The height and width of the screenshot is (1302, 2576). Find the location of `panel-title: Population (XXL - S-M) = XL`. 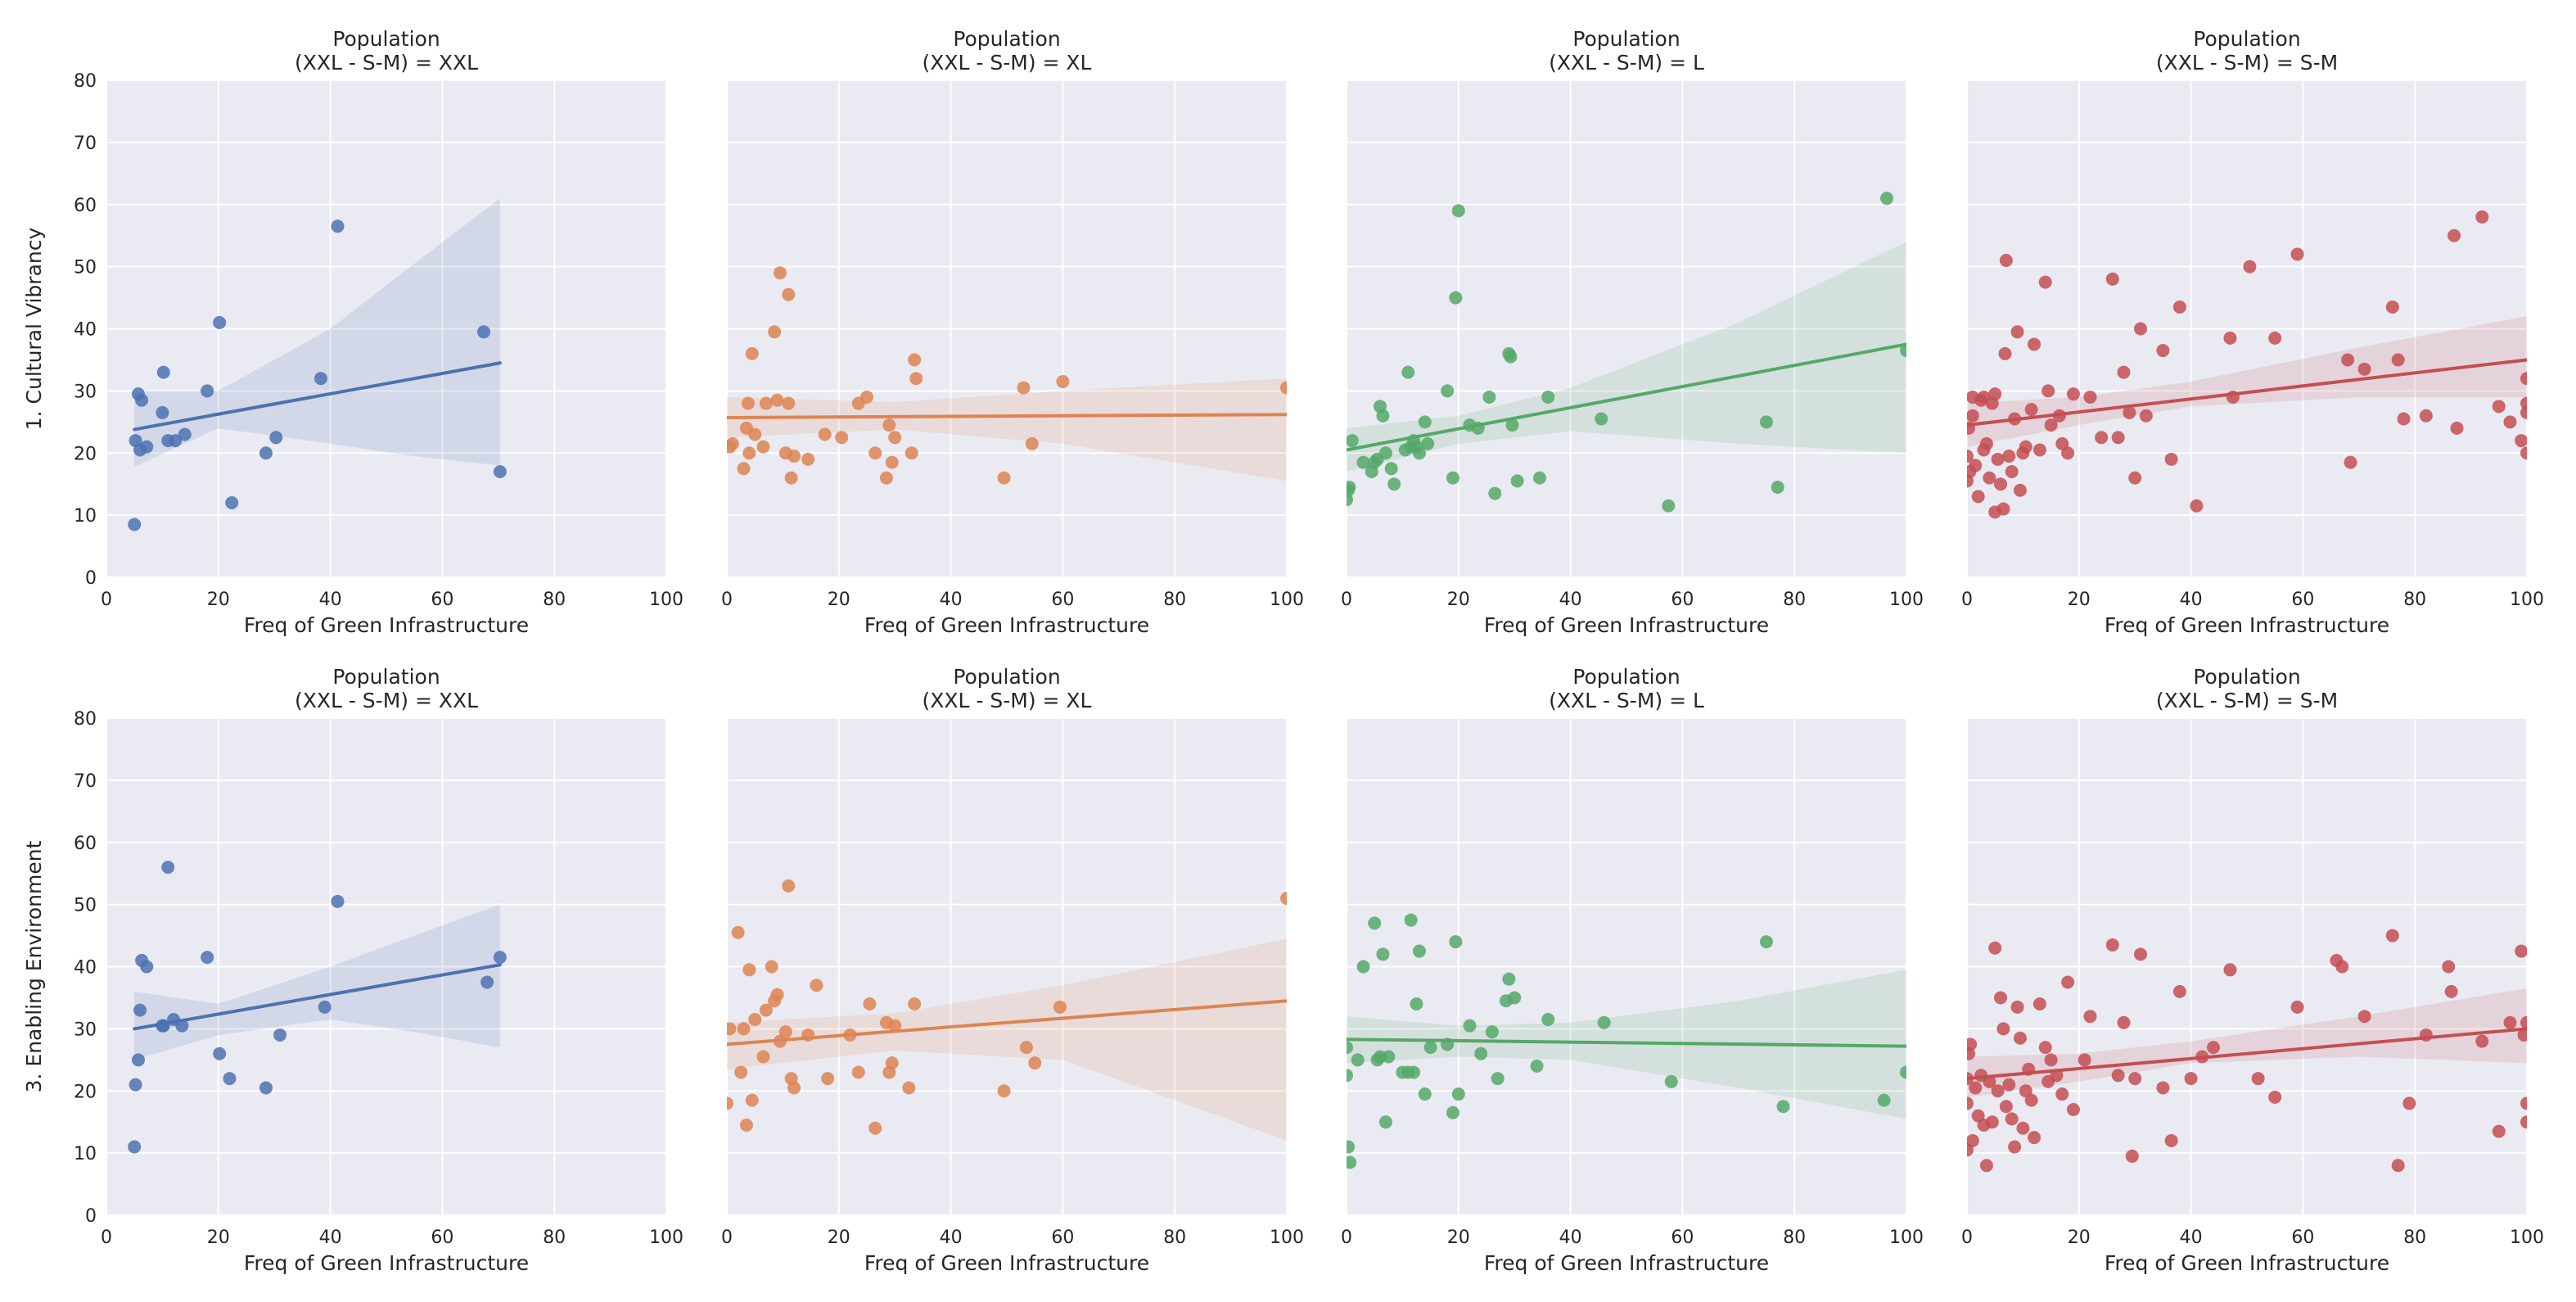

panel-title: Population (XXL - S-M) = XL is located at coordinates (1007, 51).